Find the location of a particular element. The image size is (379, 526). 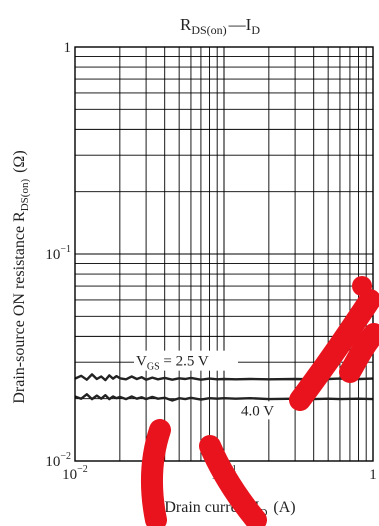

x-tick-base: 10 is located at coordinates (69, 475).